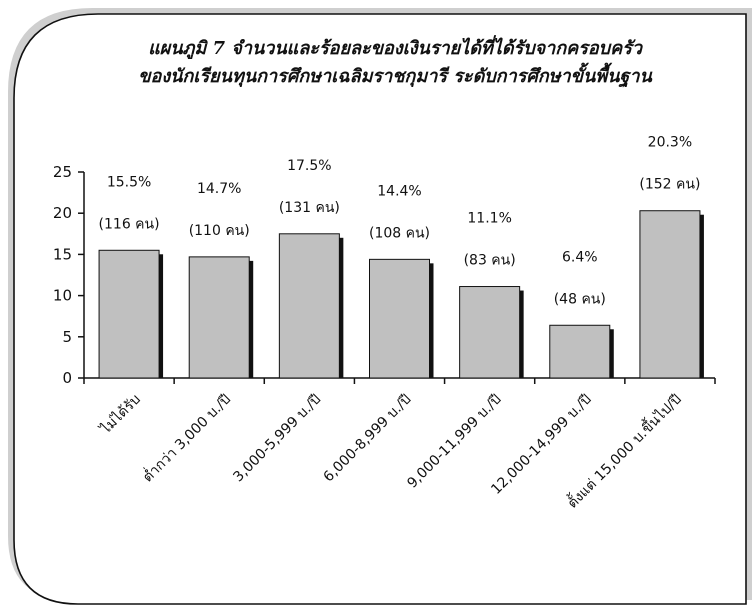 The image size is (754, 606). What do you see at coordinates (62, 296) in the screenshot?
I see `y-tick-label: 10` at bounding box center [62, 296].